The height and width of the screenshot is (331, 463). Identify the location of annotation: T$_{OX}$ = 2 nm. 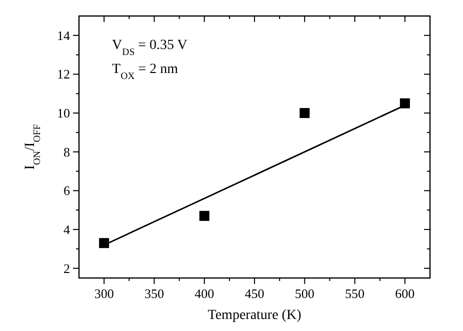
(145, 72).